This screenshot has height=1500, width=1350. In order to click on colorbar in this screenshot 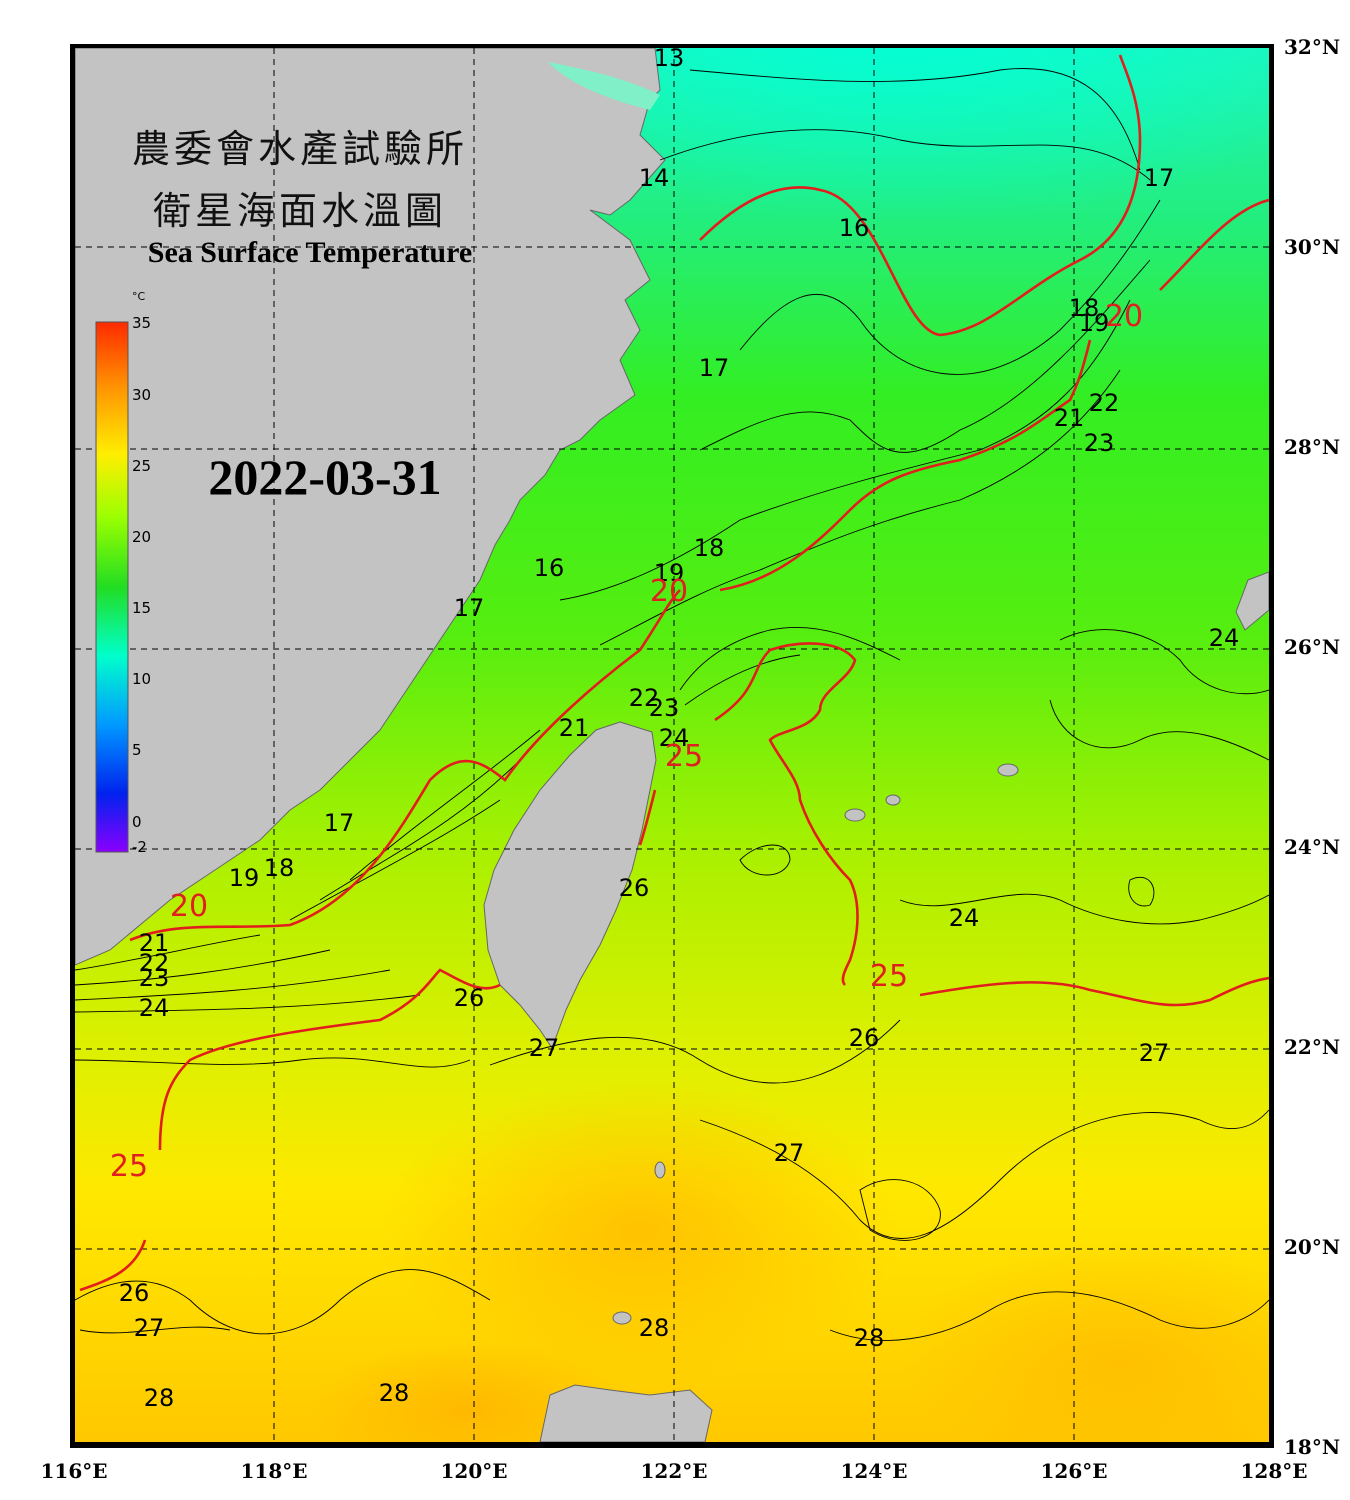, I will do `click(112, 587)`.